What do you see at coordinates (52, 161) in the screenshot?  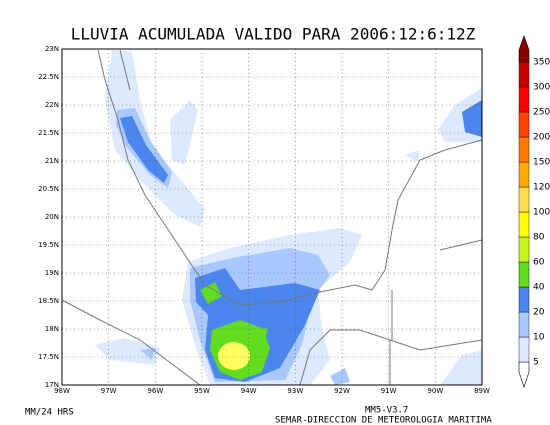 I see `y-tick-label: 21N` at bounding box center [52, 161].